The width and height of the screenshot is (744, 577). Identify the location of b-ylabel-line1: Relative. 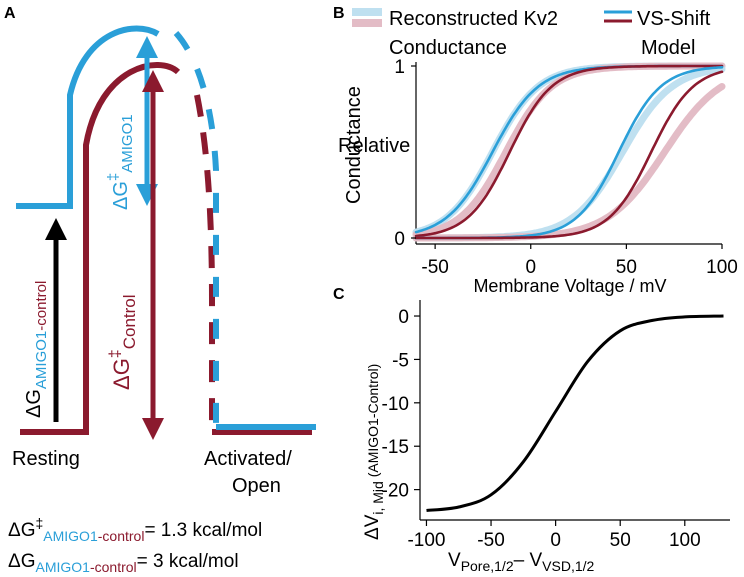
(374, 146).